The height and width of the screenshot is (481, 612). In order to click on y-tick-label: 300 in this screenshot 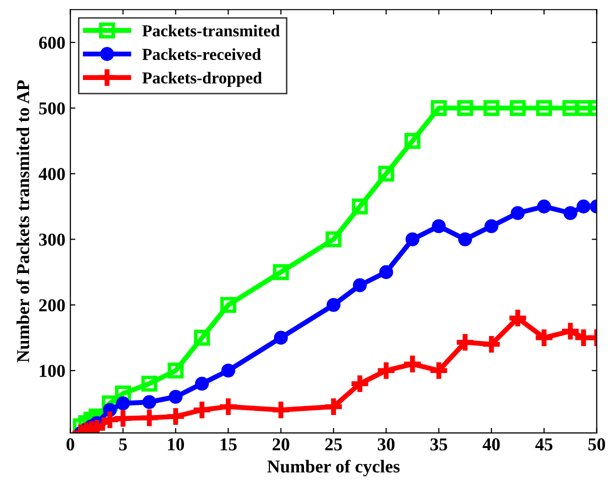, I will do `click(52, 240)`.